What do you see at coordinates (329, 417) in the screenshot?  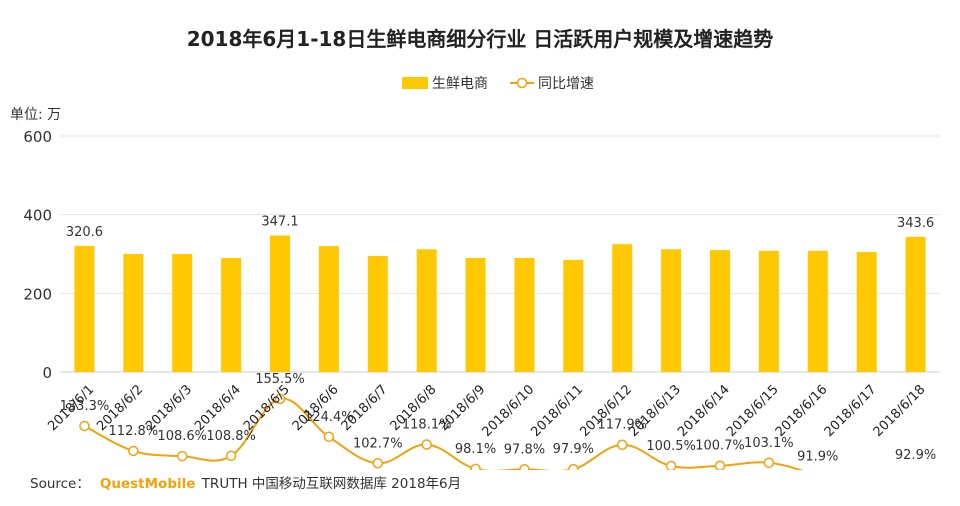 I see `growth-label-2018/6/6: 124.4%` at bounding box center [329, 417].